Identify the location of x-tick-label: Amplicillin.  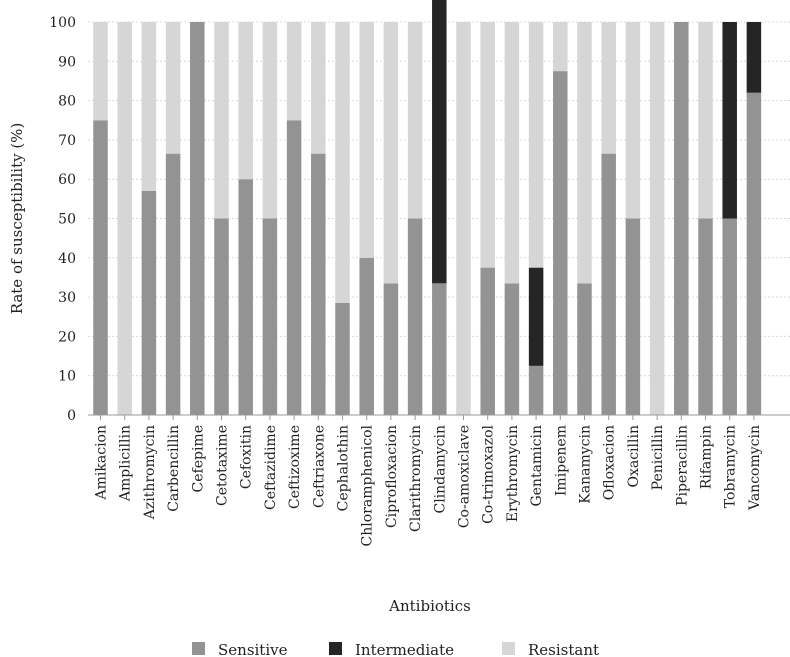
(126, 463).